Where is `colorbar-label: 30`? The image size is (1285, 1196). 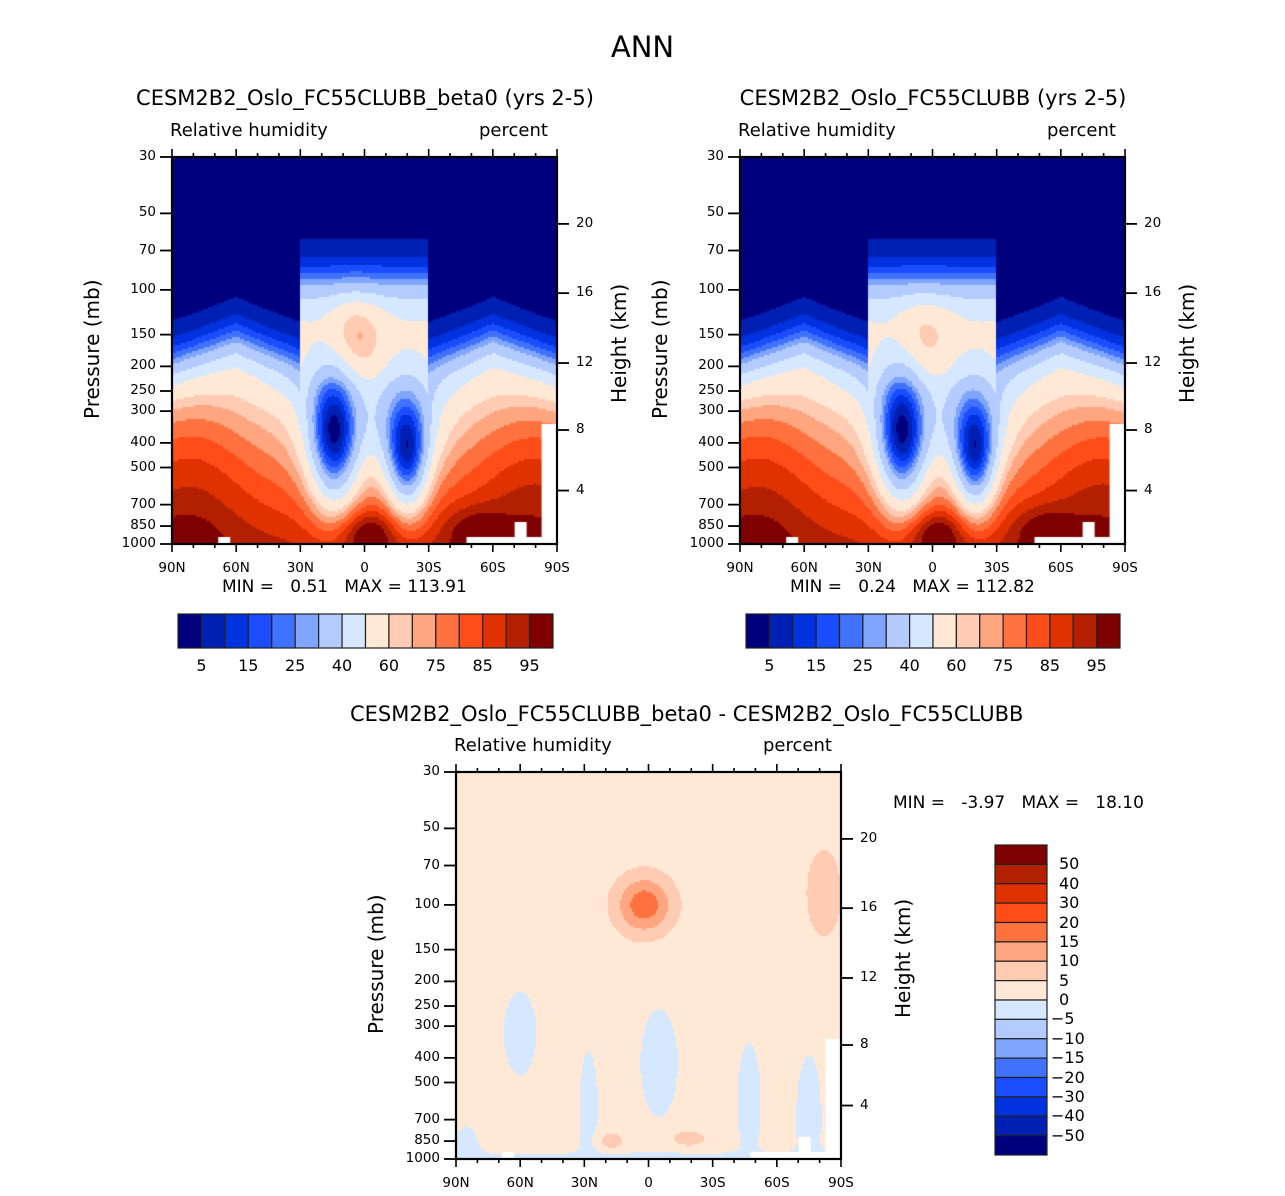 colorbar-label: 30 is located at coordinates (1069, 903).